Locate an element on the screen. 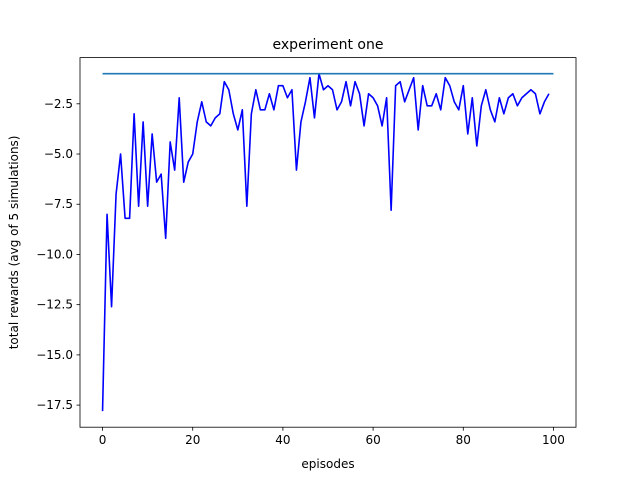  y-tick-label: −10.0 is located at coordinates (54, 254).